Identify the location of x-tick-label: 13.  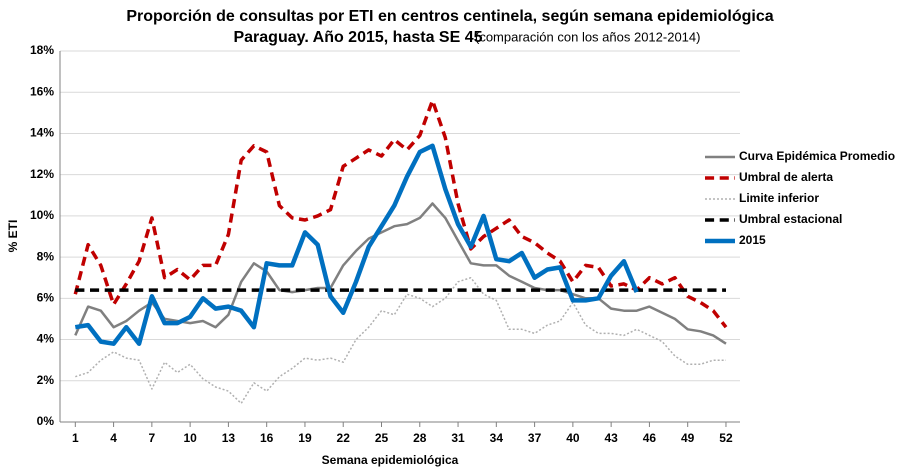
(229, 438).